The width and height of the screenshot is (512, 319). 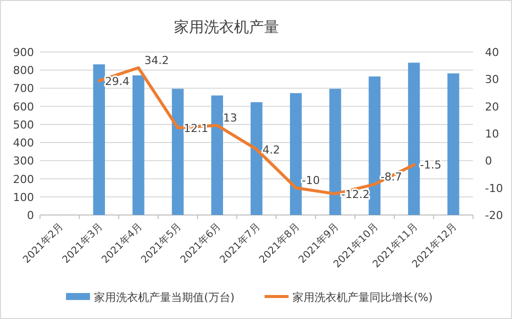 I want to click on data-label: -1.5, so click(x=431, y=165).